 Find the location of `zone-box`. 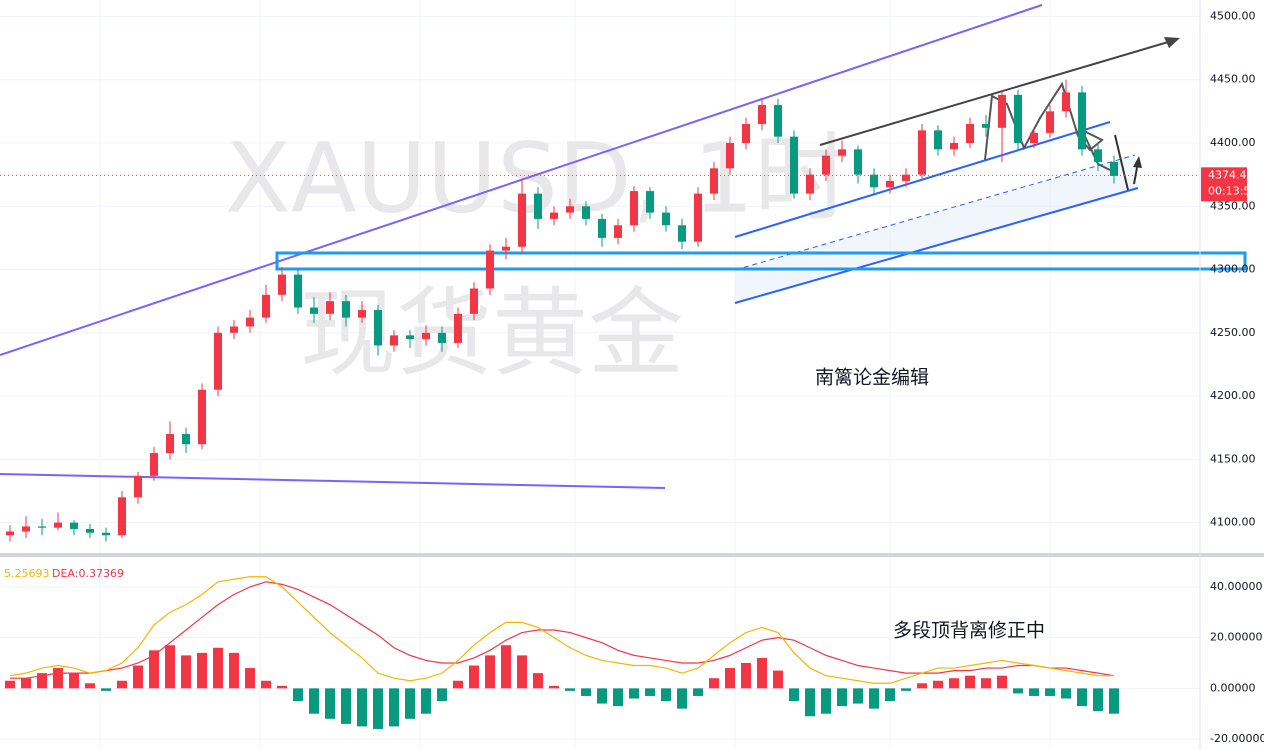

zone-box is located at coordinates (761, 261).